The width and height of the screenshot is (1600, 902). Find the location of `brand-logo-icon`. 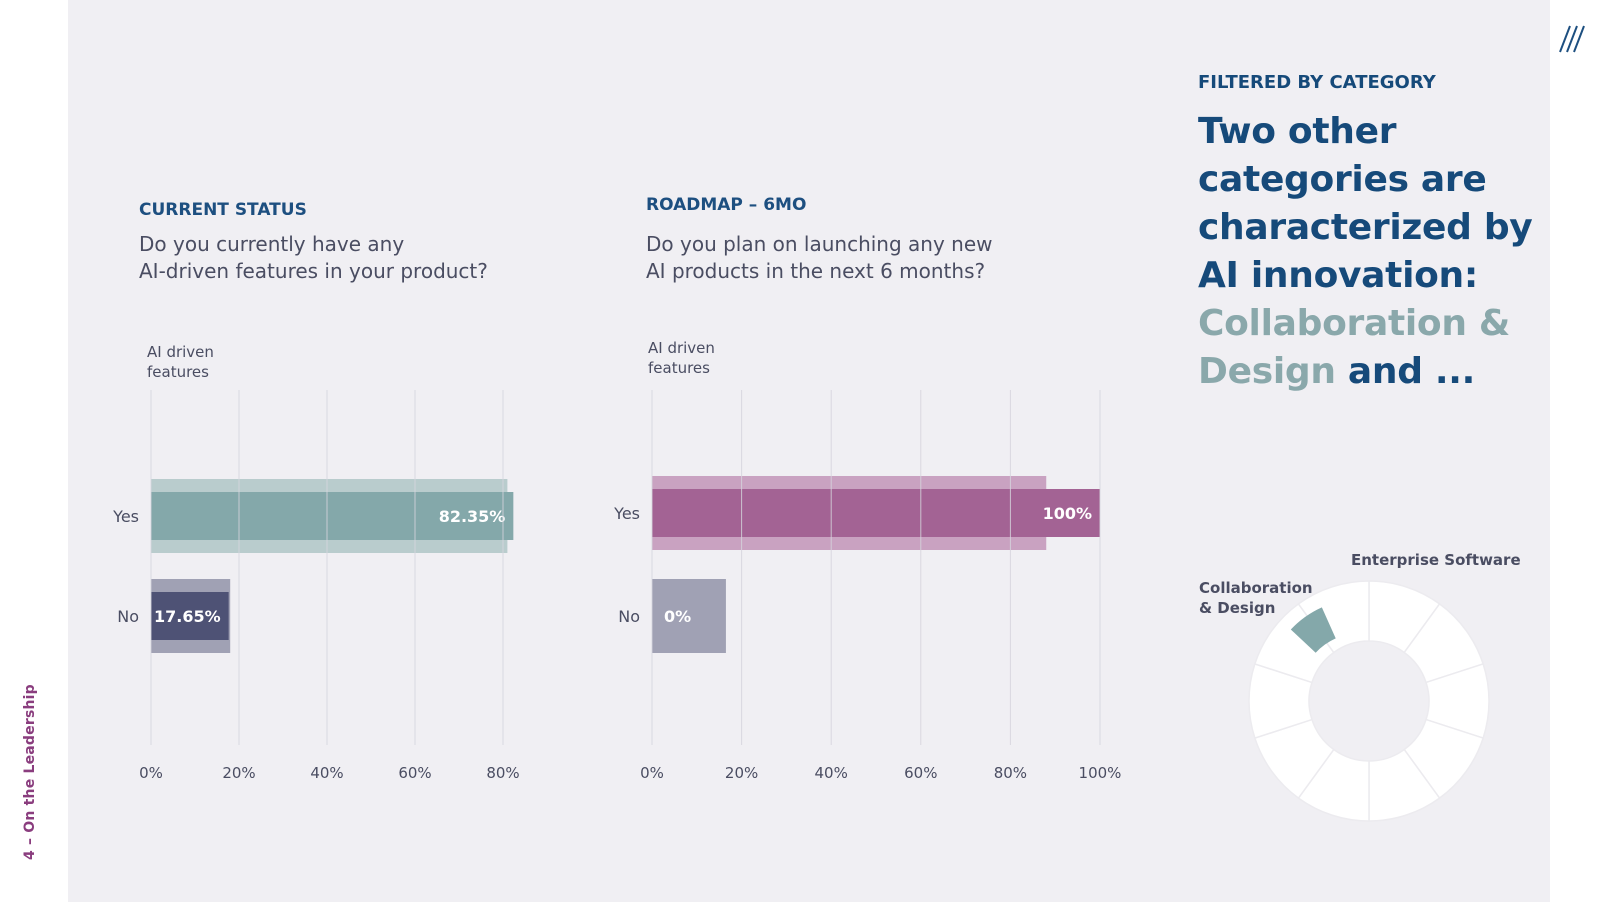

brand-logo-icon is located at coordinates (1572, 39).